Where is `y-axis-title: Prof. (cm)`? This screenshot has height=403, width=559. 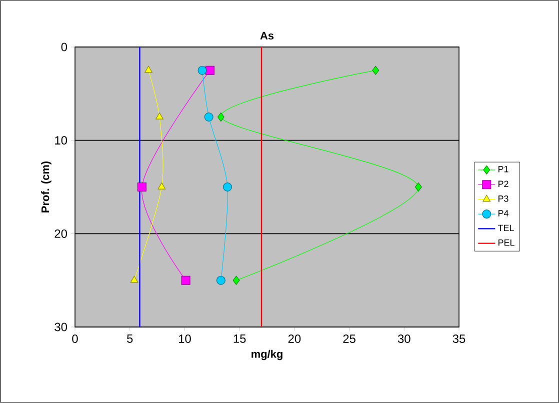
y-axis-title: Prof. (cm) is located at coordinates (46, 186).